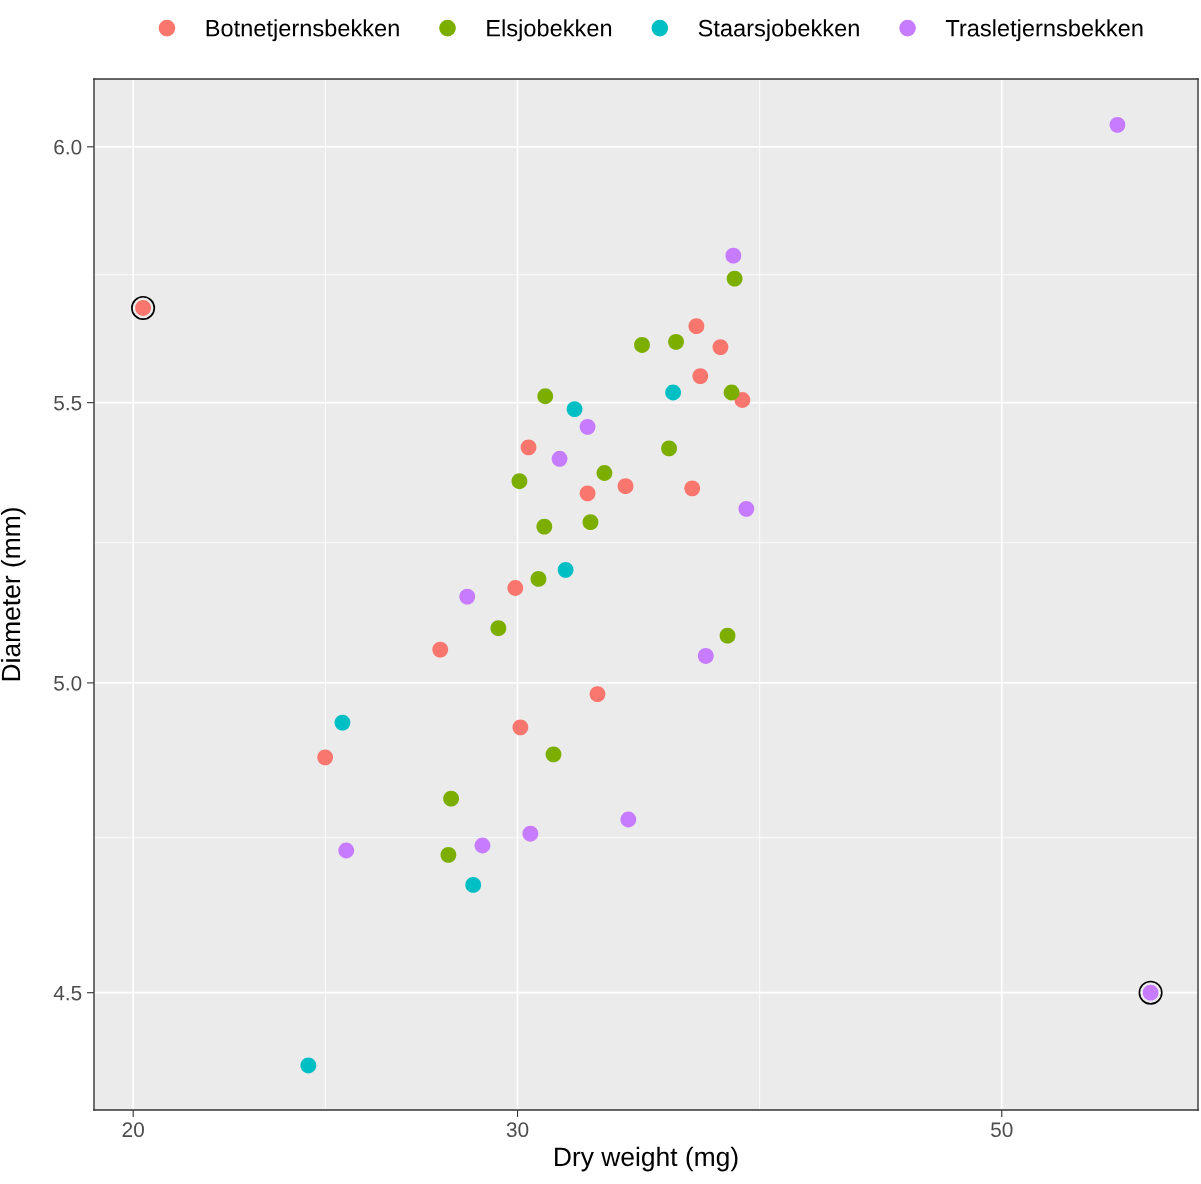 Image resolution: width=1201 pixels, height=1184 pixels. What do you see at coordinates (778, 30) in the screenshot?
I see `legend-label: Staarsjobekken` at bounding box center [778, 30].